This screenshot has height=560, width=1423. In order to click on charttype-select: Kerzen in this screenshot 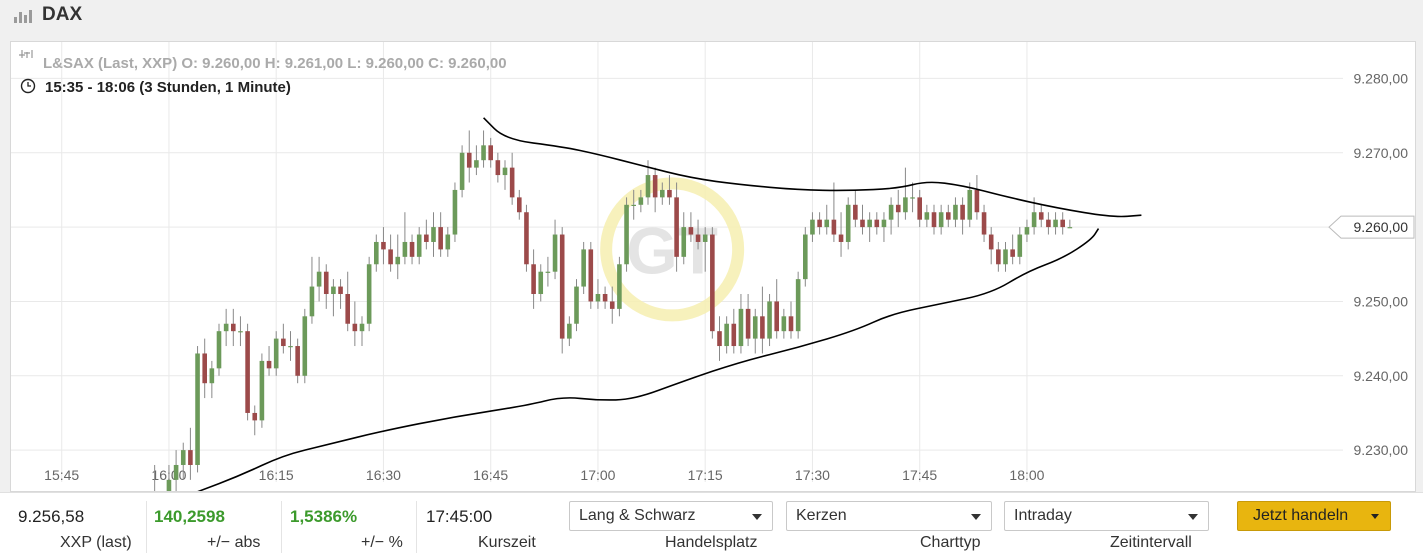, I will do `click(889, 516)`.